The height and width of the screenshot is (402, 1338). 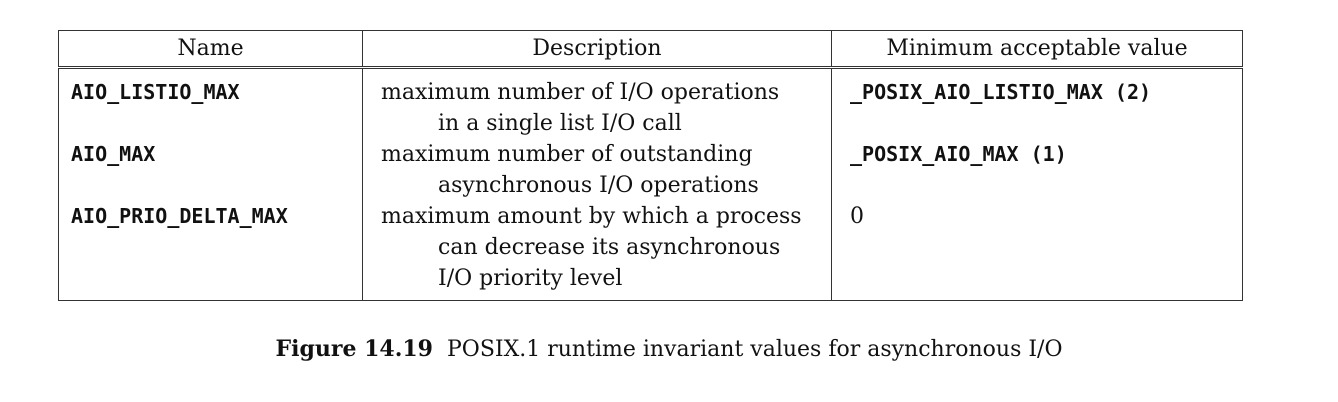 What do you see at coordinates (1037, 170) in the screenshot?
I see `row-minimum-value: _POSIX_AIO_MAX (1)` at bounding box center [1037, 170].